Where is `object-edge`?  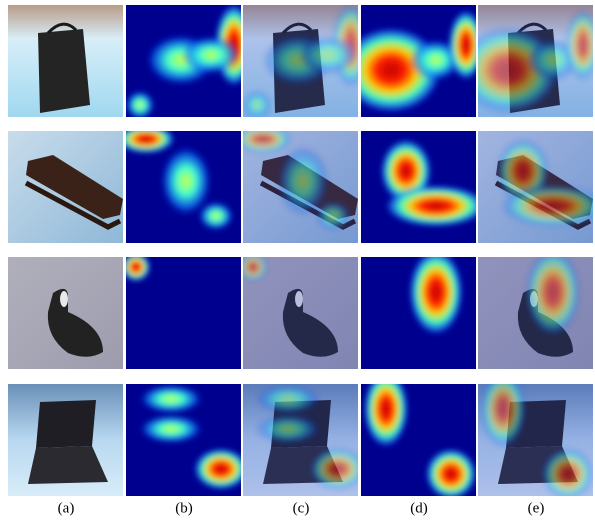 object-edge is located at coordinates (73, 205).